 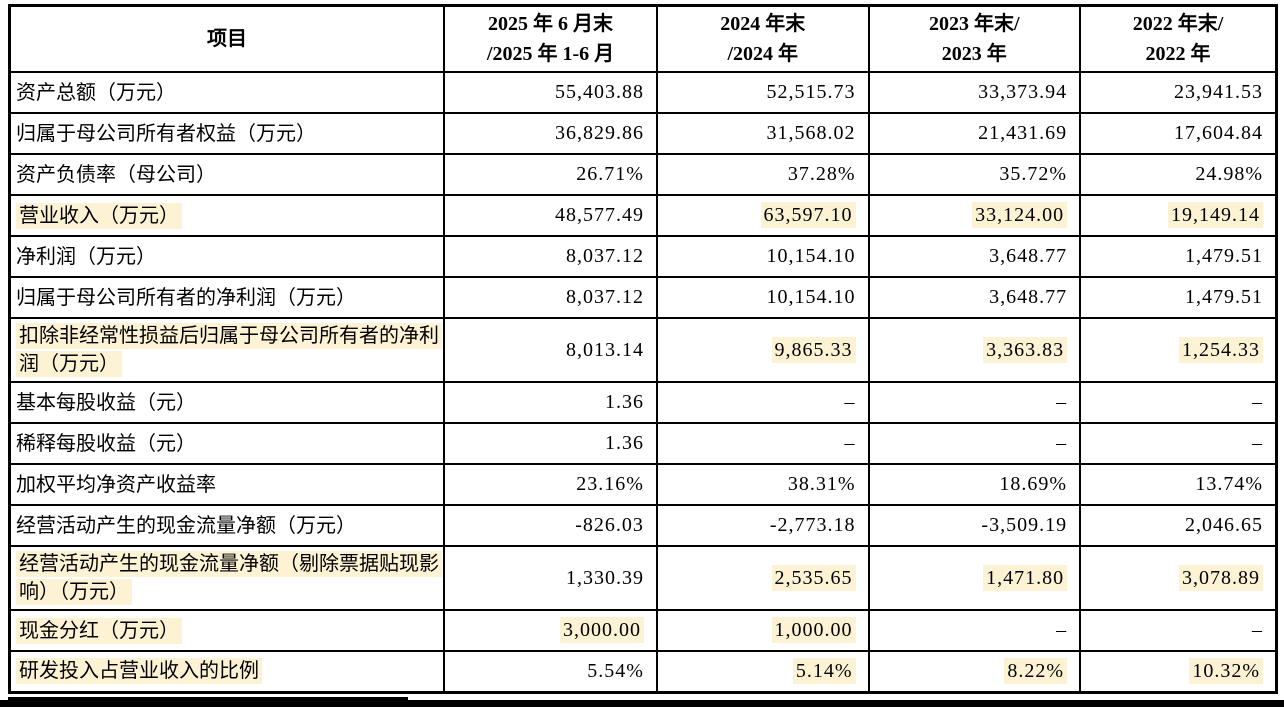 What do you see at coordinates (811, 133) in the screenshot?
I see `row-value-text: 31,568.02` at bounding box center [811, 133].